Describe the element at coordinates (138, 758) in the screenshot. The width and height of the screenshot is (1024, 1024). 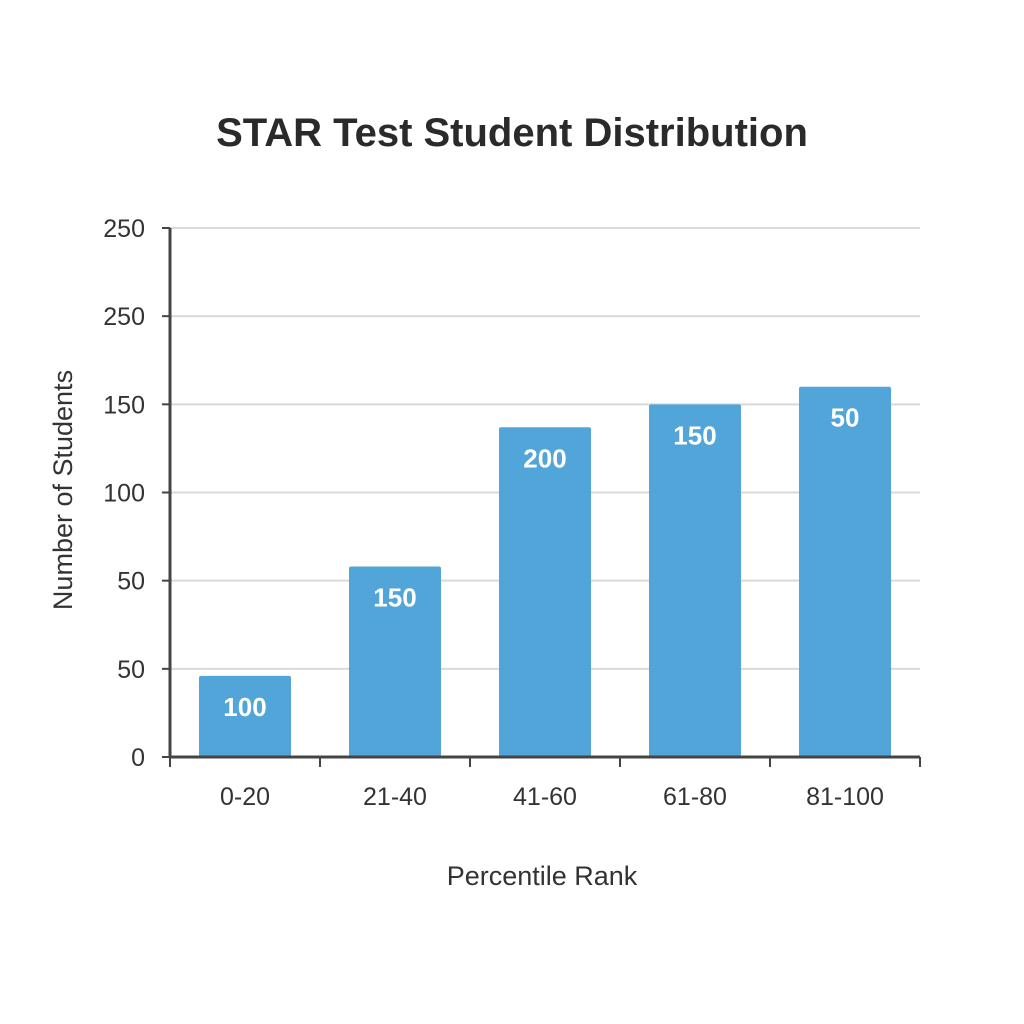
I see `y-tick-label: 0` at that location.